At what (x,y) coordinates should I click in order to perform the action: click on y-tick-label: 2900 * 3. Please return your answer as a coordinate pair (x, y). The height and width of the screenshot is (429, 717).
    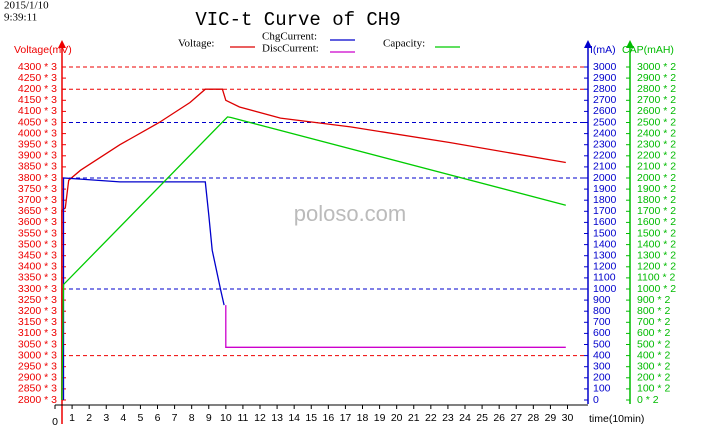
    Looking at the image, I should click on (37, 378).